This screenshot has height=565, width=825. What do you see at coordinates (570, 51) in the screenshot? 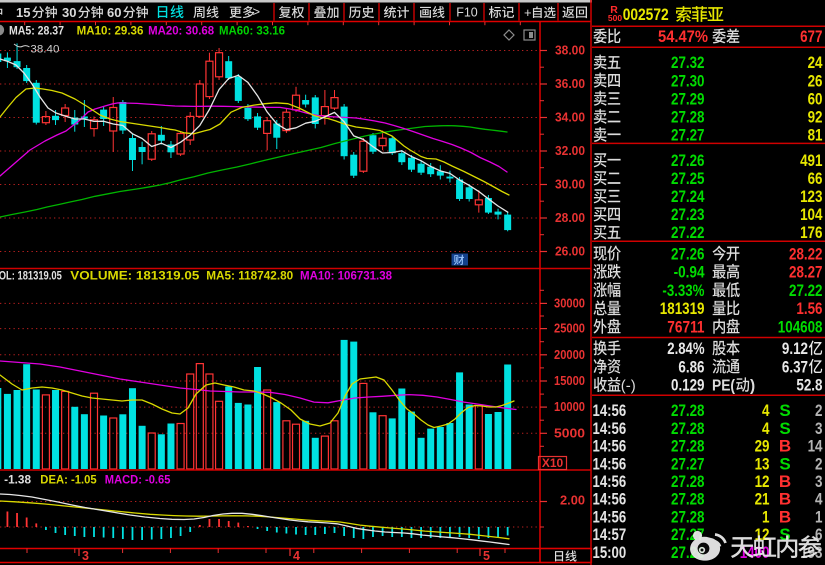
I see `svg-text: 38.00` at bounding box center [570, 51].